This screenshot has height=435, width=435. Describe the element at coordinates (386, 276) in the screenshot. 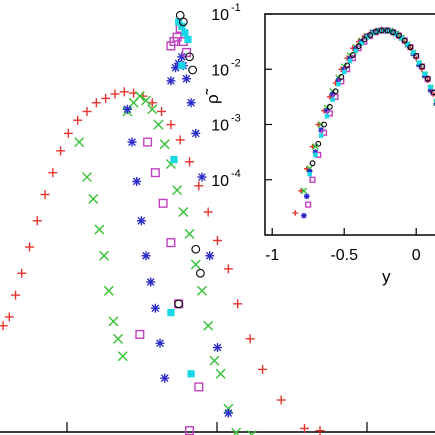

I see `inset-x-axis-label: y` at that location.